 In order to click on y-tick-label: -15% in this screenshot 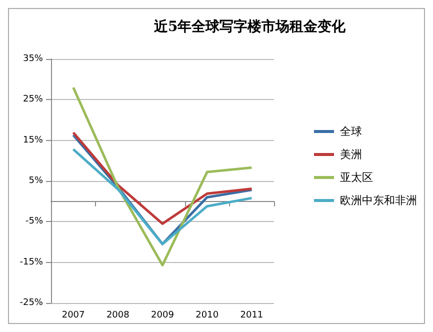, I will do `click(32, 262)`.